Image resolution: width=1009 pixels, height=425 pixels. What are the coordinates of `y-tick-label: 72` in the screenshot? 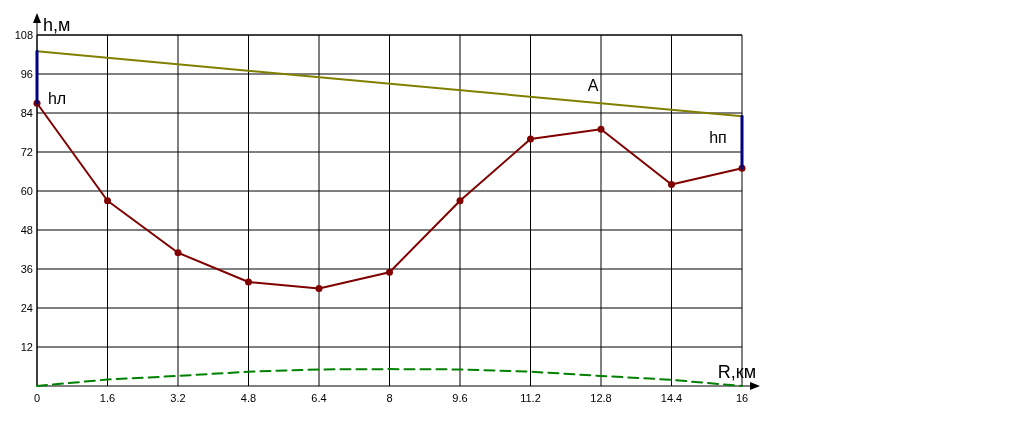 It's located at (26, 152).